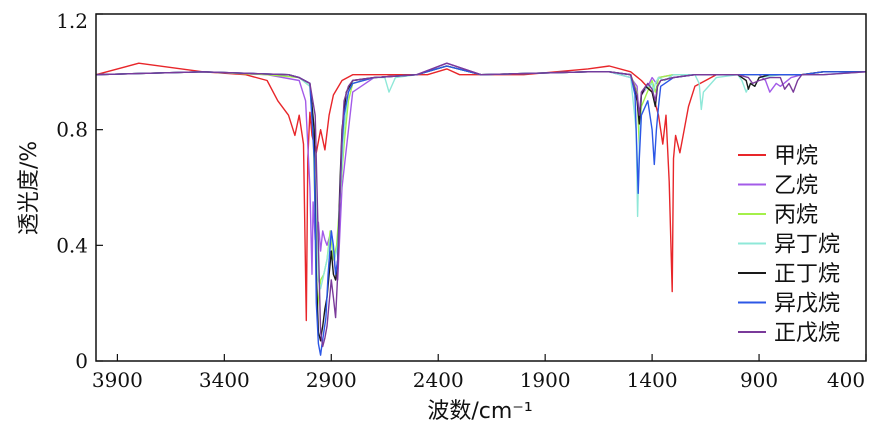  Describe the element at coordinates (807, 333) in the screenshot. I see `legend-label: 正戊烷` at that location.